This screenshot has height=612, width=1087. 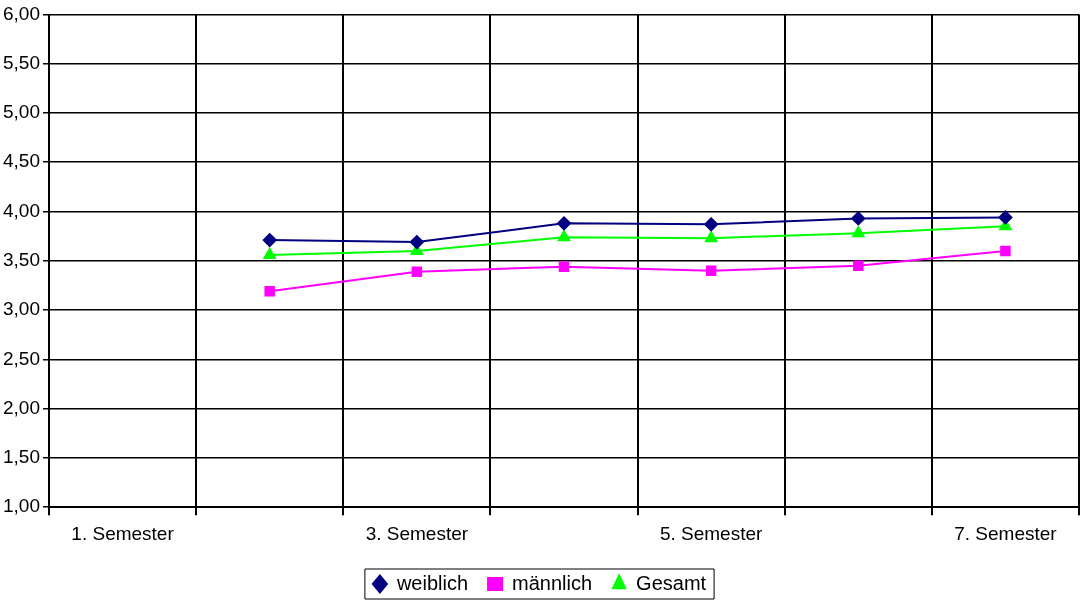 What do you see at coordinates (21, 210) in the screenshot?
I see `y-tick-label: 4,00` at bounding box center [21, 210].